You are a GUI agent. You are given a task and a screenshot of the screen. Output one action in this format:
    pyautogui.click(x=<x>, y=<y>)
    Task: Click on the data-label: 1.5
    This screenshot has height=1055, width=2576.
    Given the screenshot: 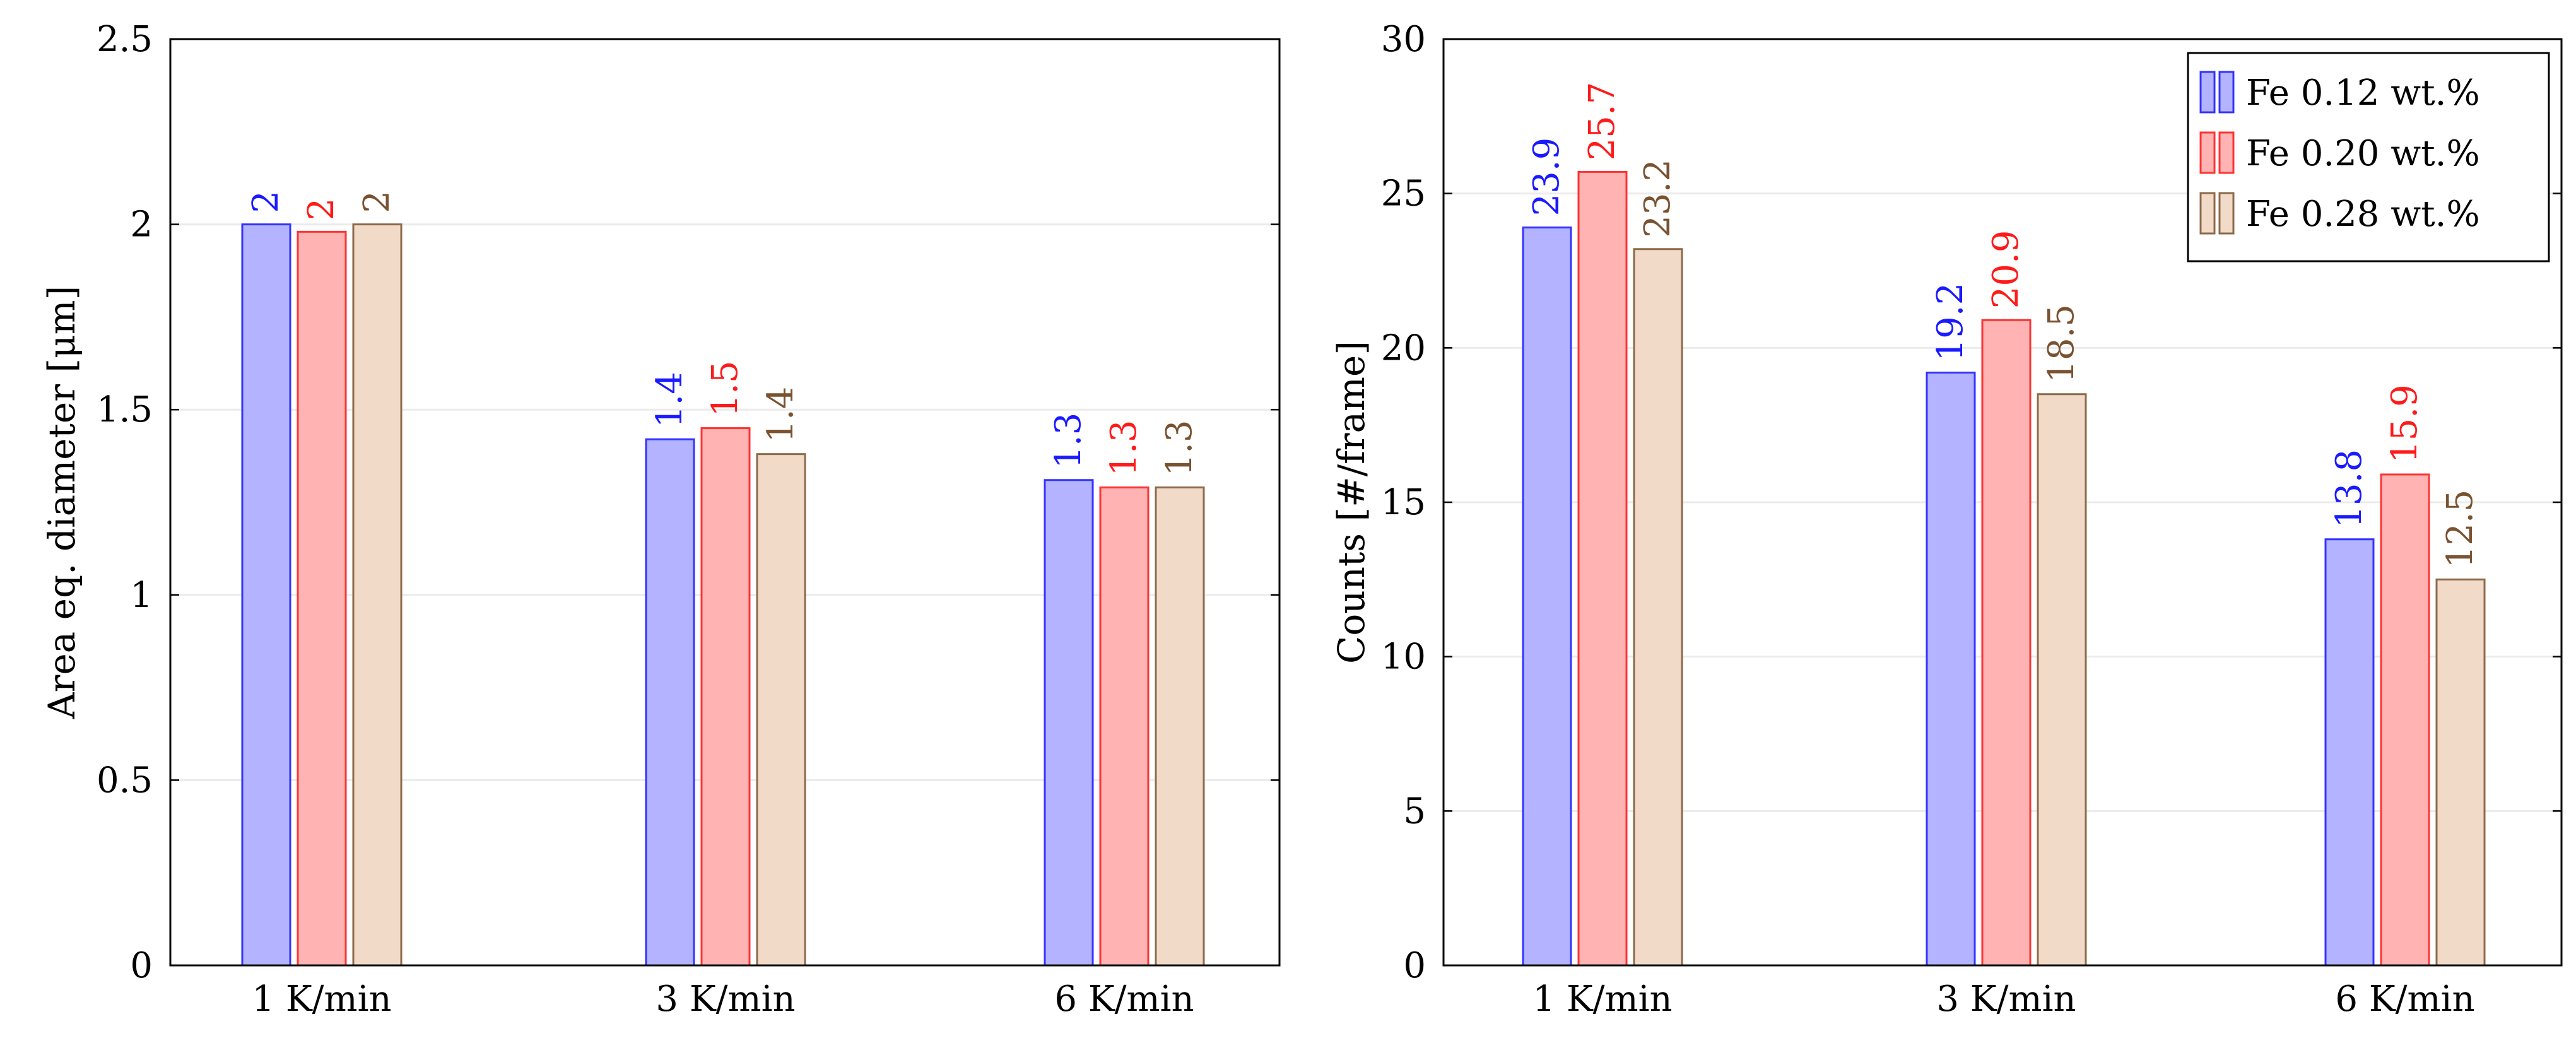 What is the action you would take?
    pyautogui.click(x=725, y=388)
    